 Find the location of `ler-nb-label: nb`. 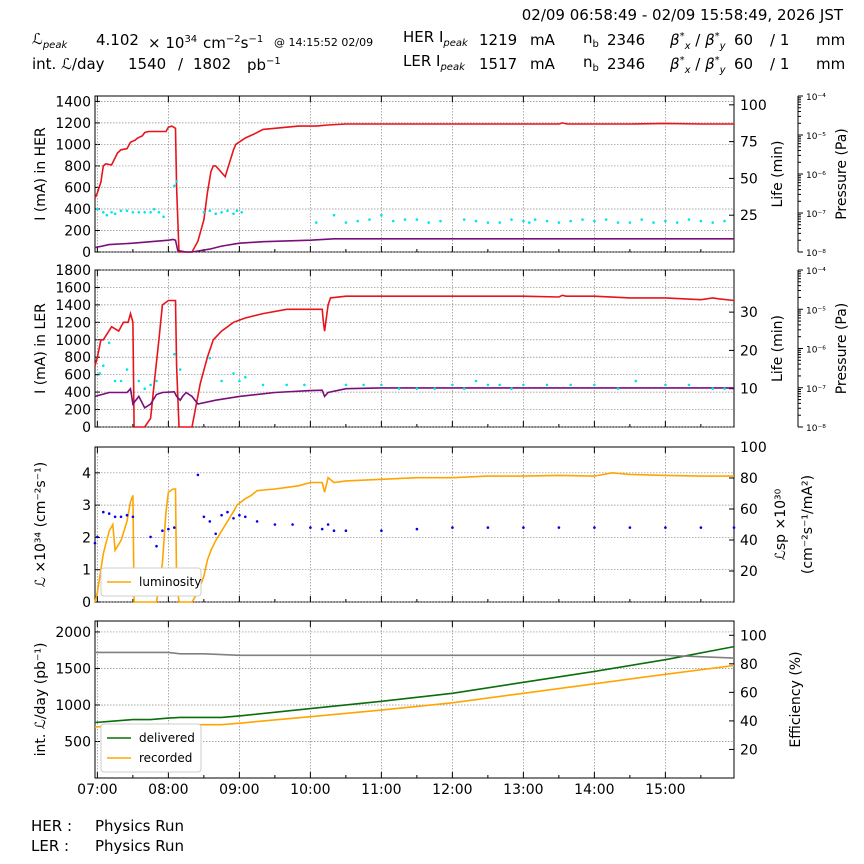

ler-nb-label: nb is located at coordinates (591, 63).